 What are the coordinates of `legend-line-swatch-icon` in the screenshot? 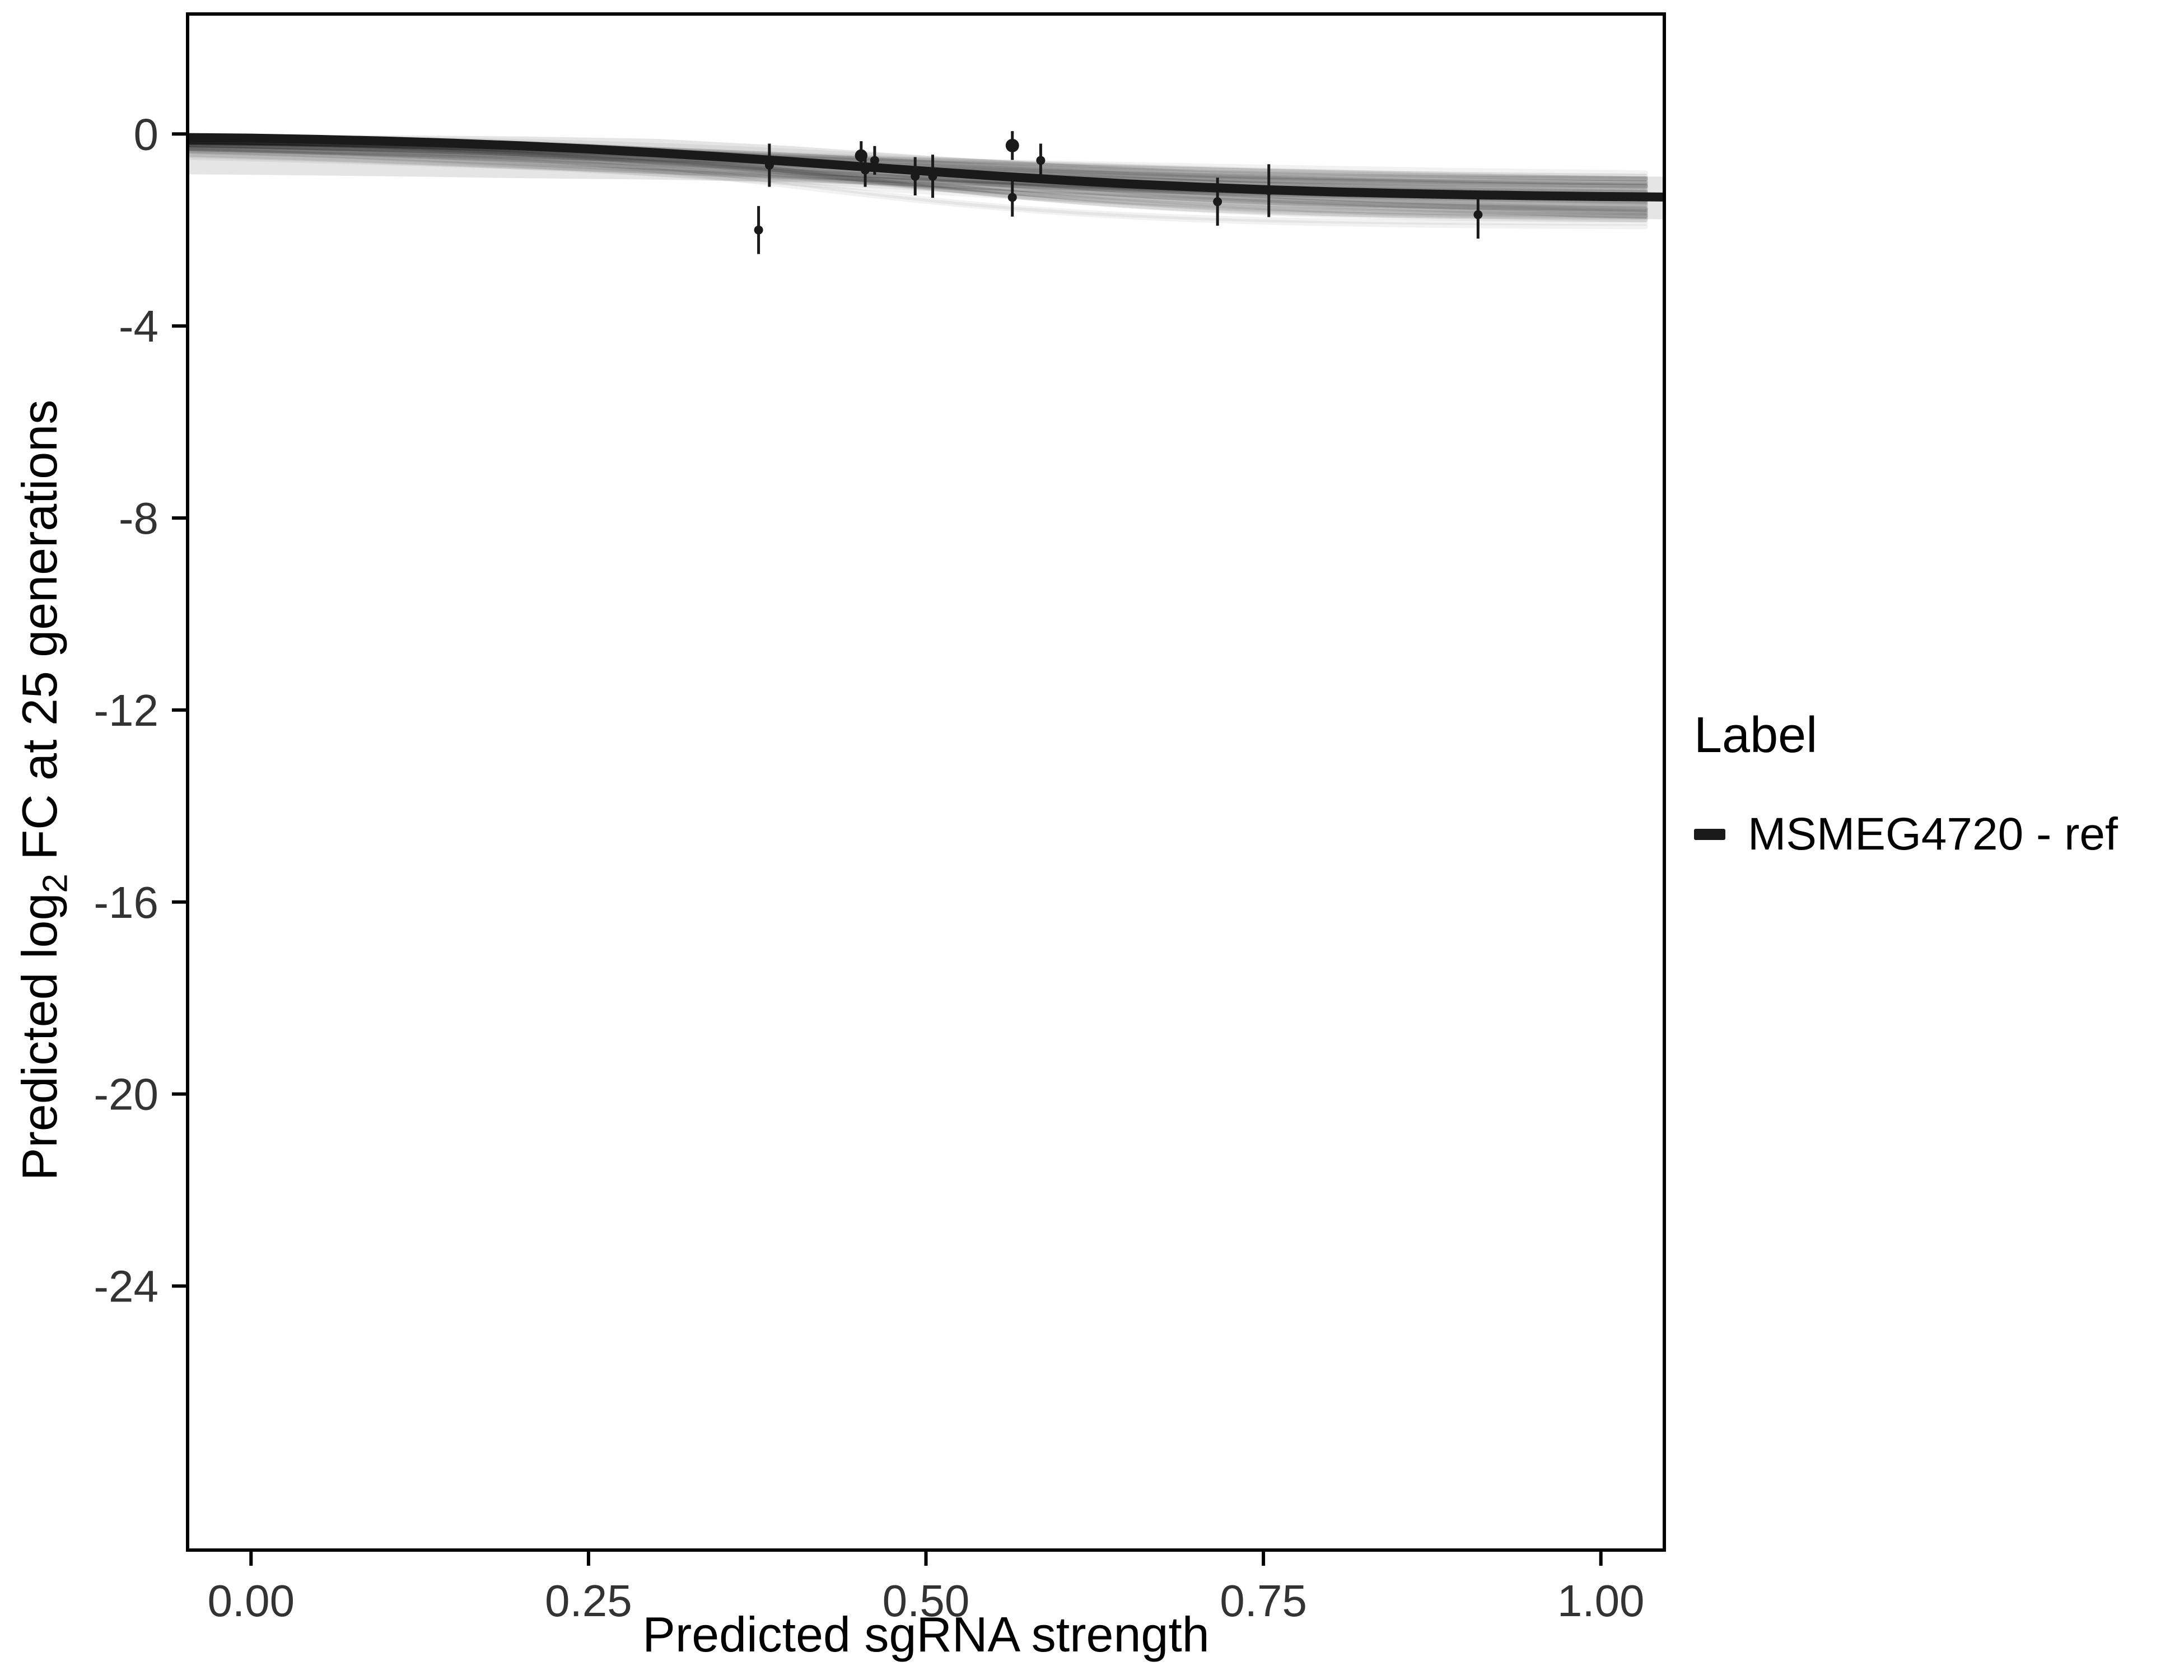 It's located at (1710, 835).